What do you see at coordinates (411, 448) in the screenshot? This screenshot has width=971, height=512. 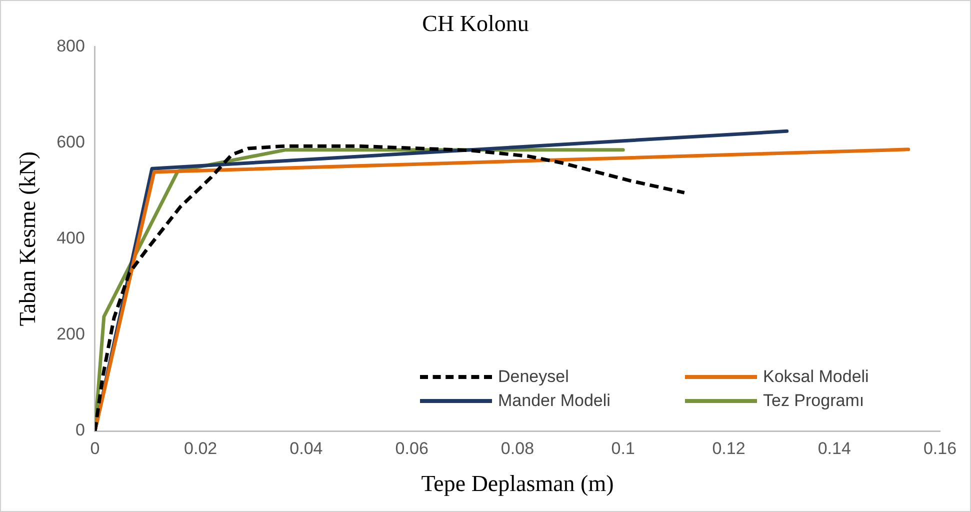 I see `x-tick-label: 0.06` at bounding box center [411, 448].